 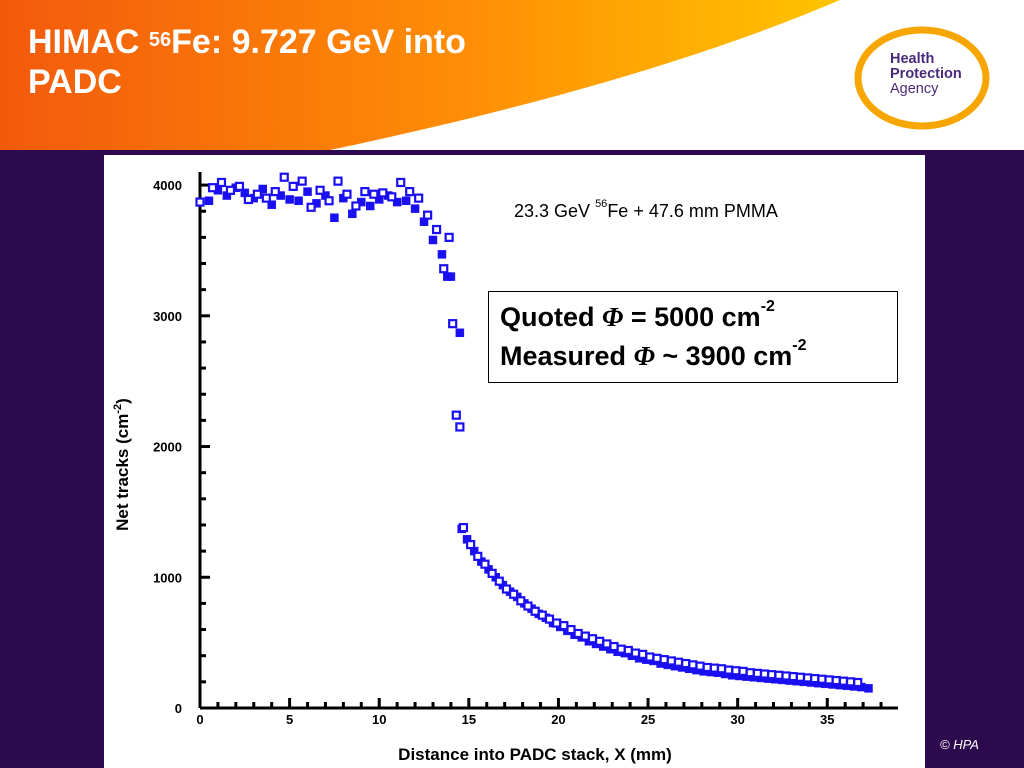 What do you see at coordinates (959, 744) in the screenshot?
I see `copyright: © HPA` at bounding box center [959, 744].